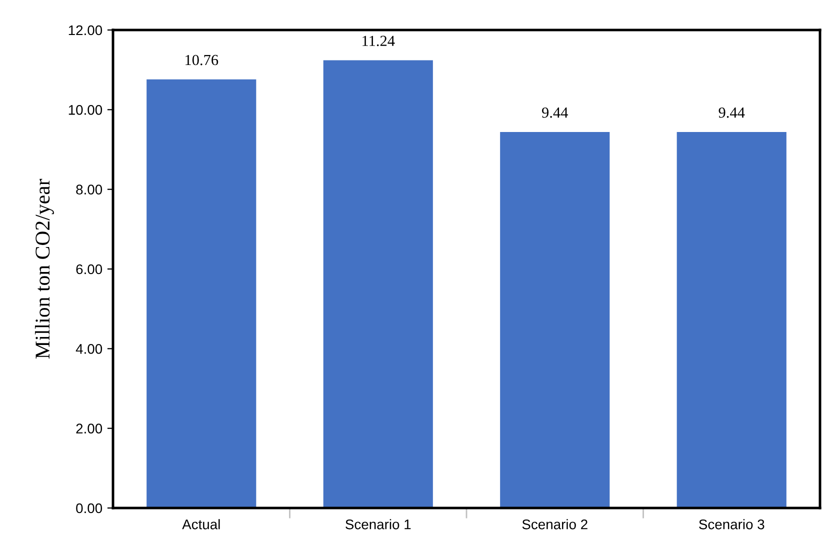 The height and width of the screenshot is (545, 825). Describe the element at coordinates (731, 524) in the screenshot. I see `x-tick-label: Scenario 3` at that location.